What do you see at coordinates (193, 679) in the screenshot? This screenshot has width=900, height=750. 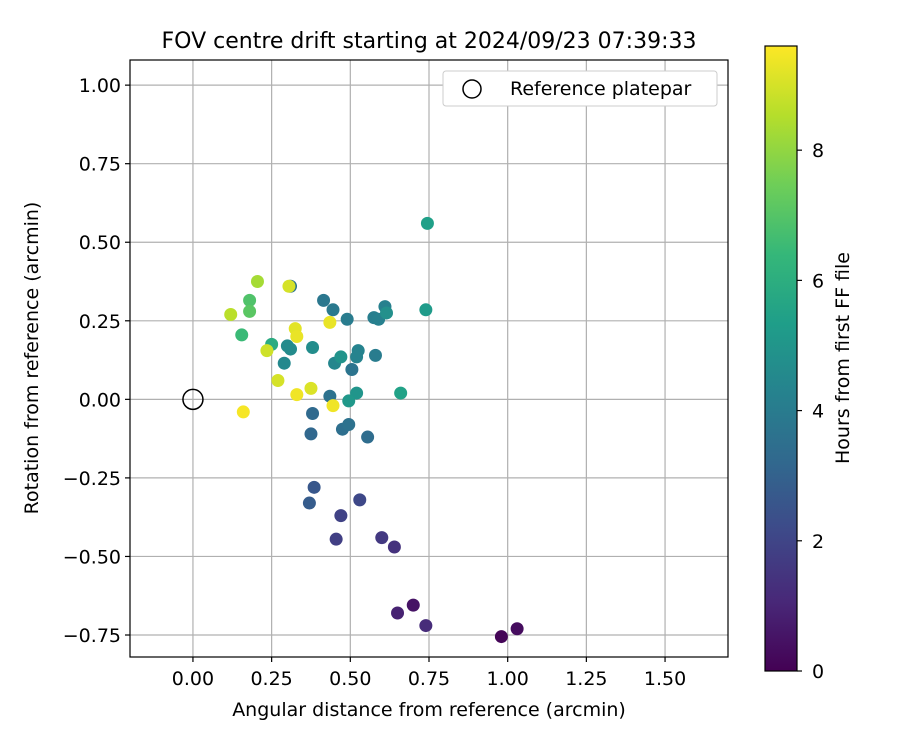 I see `x-tick-label: 0.00` at bounding box center [193, 679].